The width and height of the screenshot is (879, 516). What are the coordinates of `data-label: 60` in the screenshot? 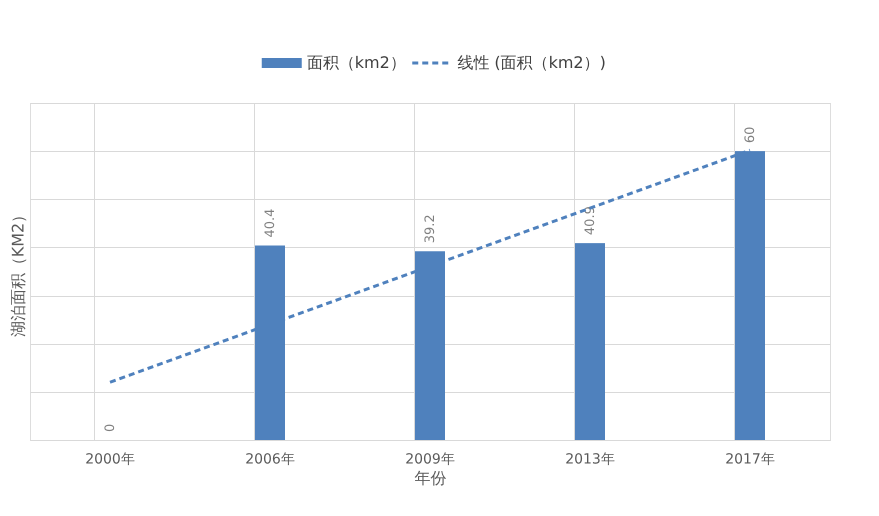 It's located at (750, 135).